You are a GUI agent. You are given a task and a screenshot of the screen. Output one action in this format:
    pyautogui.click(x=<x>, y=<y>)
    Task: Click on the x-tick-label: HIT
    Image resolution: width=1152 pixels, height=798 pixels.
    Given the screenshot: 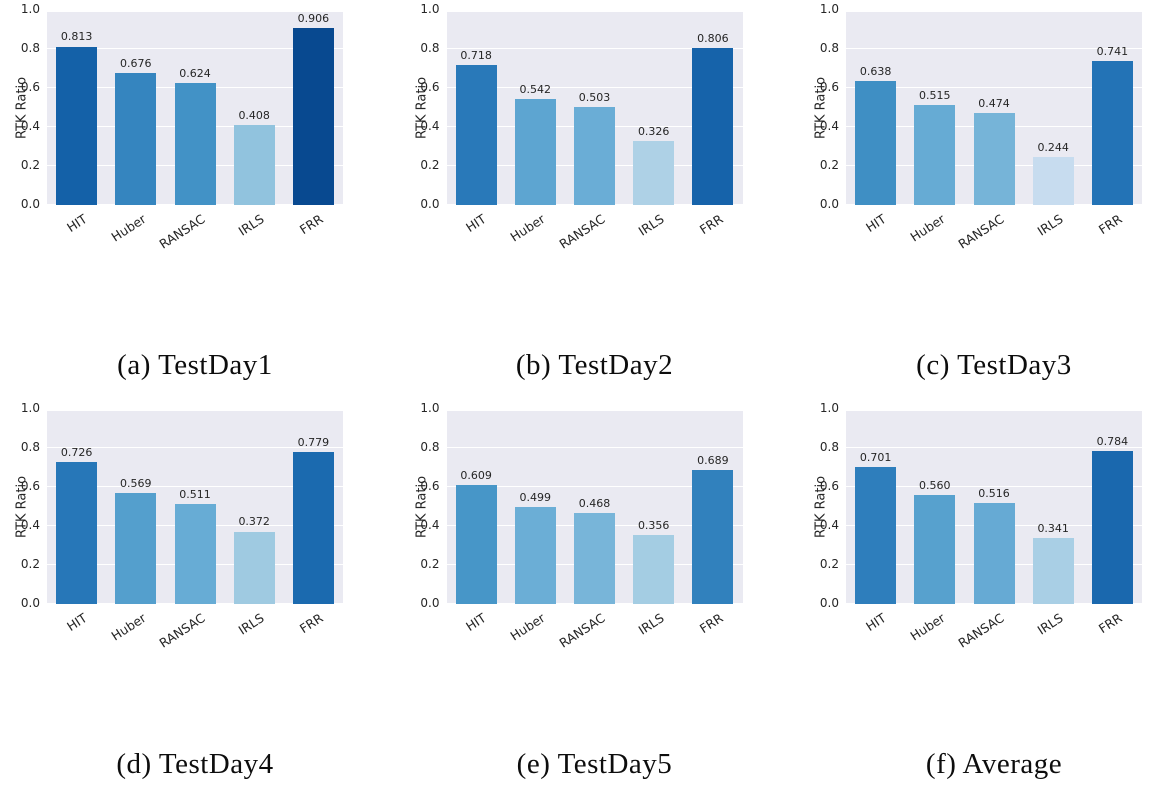 What is the action you would take?
    pyautogui.click(x=476, y=622)
    